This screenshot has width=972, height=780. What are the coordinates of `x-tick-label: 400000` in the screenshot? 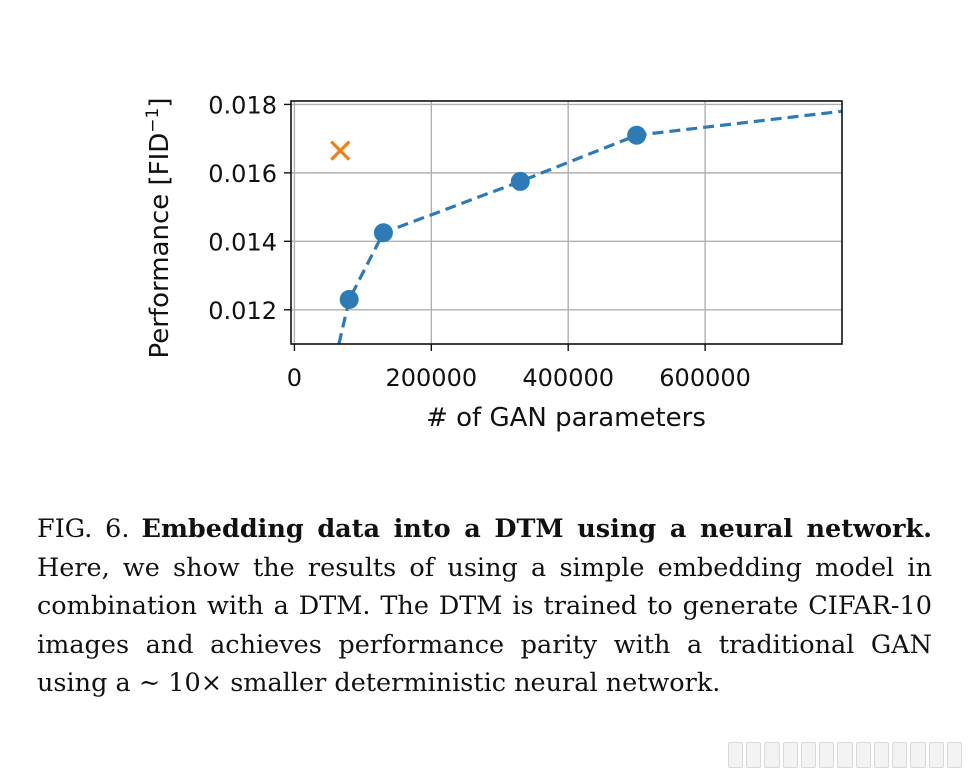 It's located at (568, 378).